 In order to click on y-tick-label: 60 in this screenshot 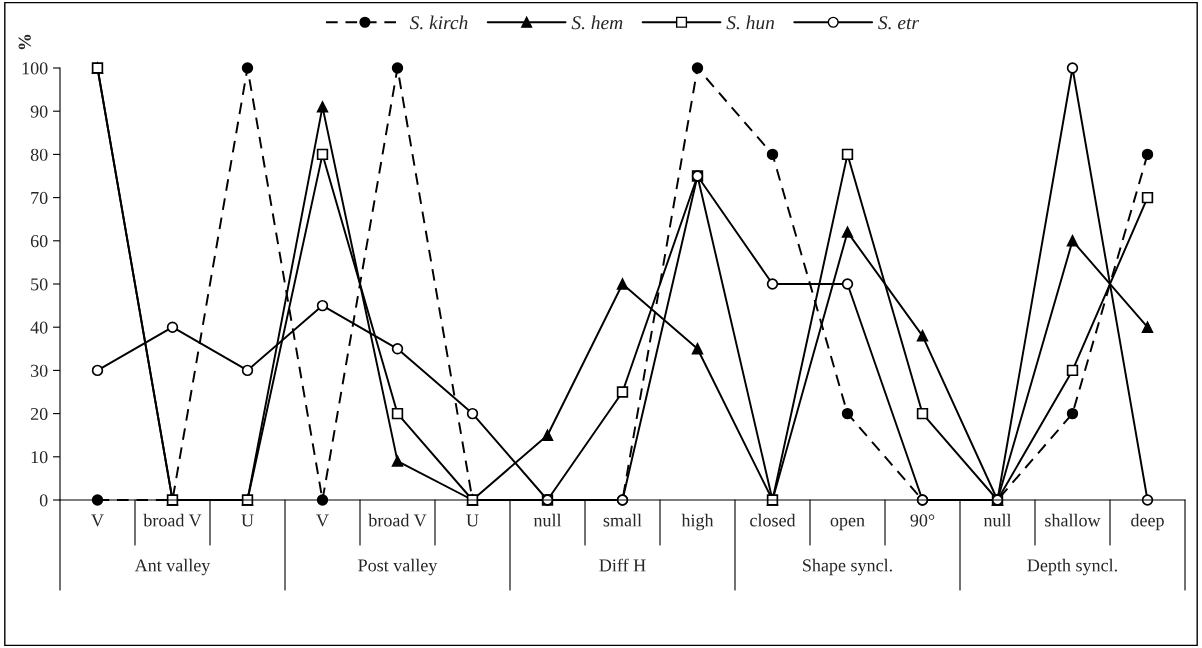, I will do `click(39, 241)`.